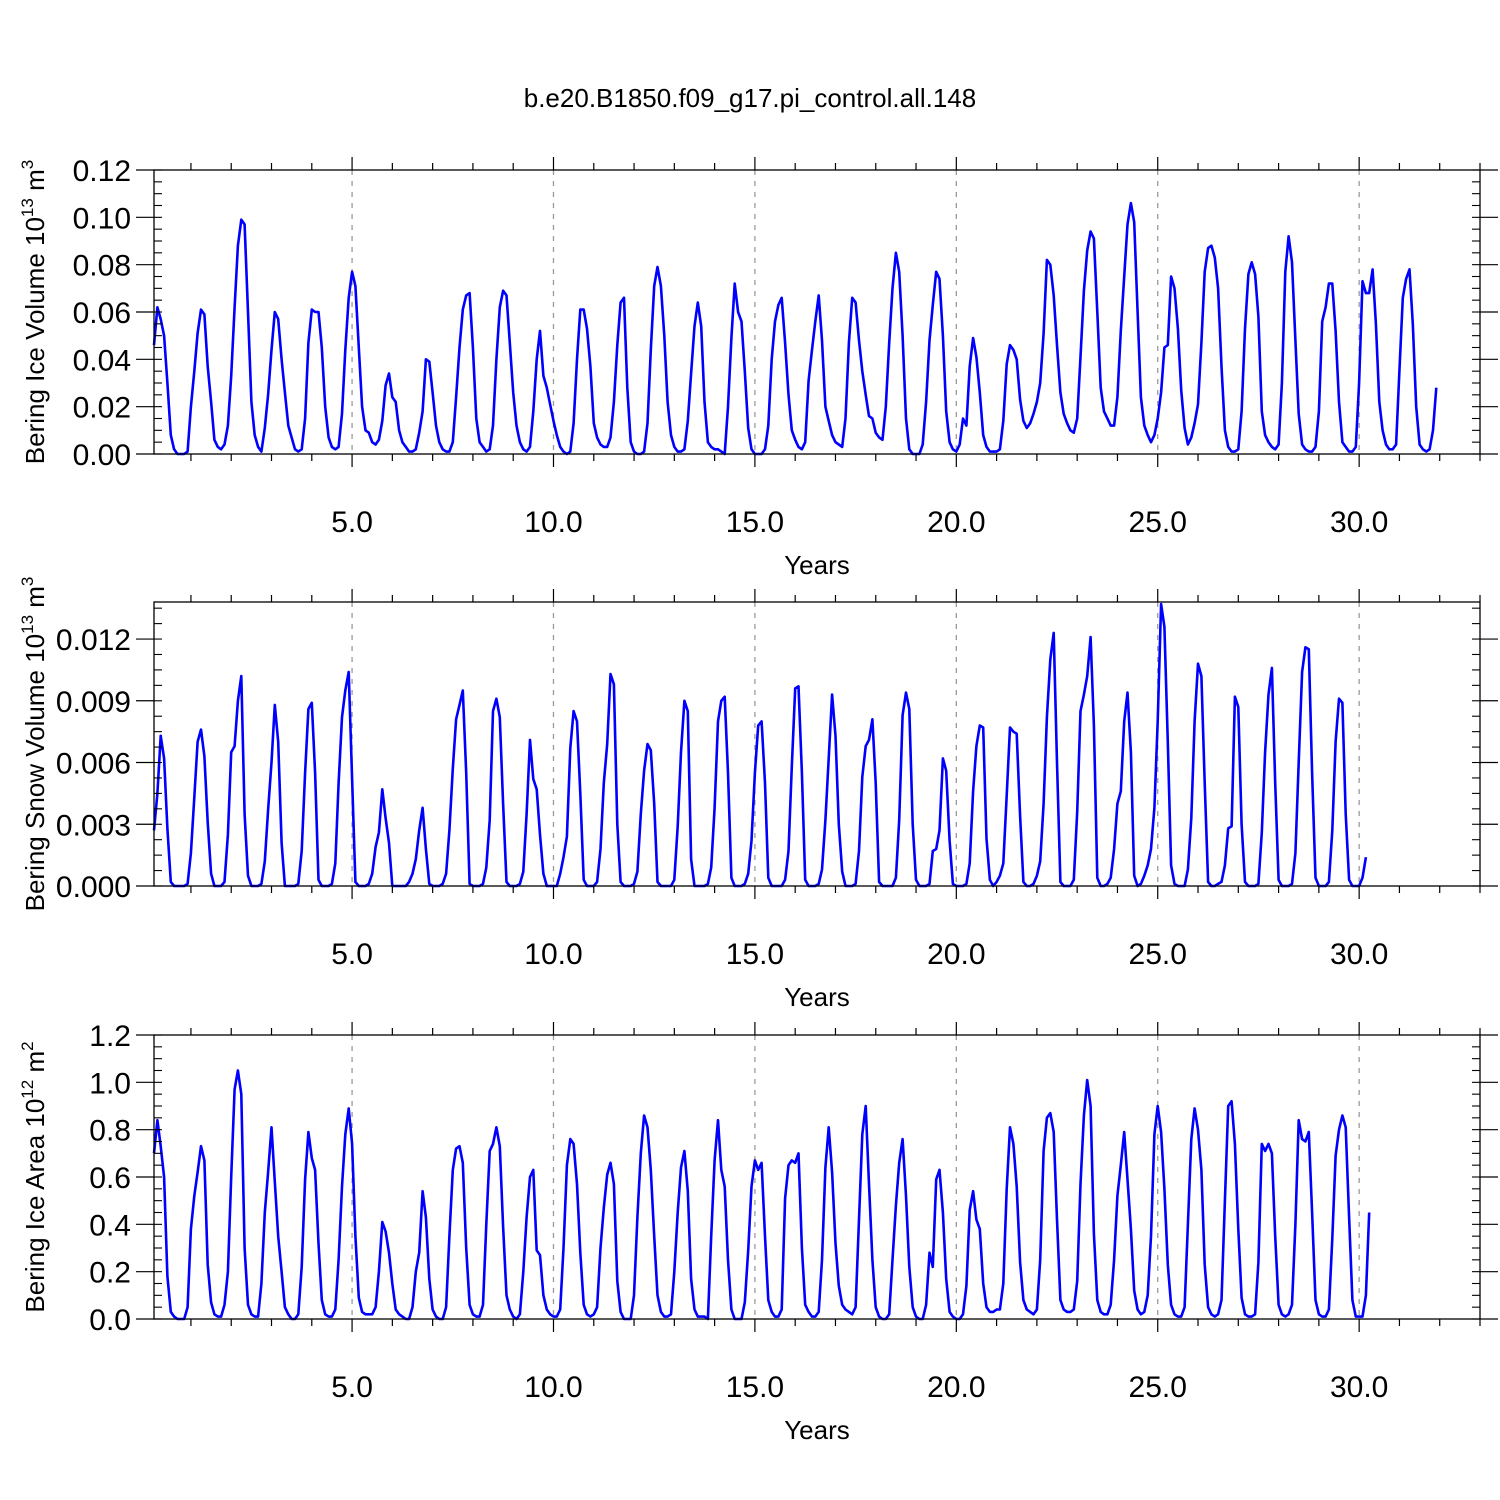 The width and height of the screenshot is (1500, 1500). I want to click on y-tick-label: 1.0, so click(110, 1083).